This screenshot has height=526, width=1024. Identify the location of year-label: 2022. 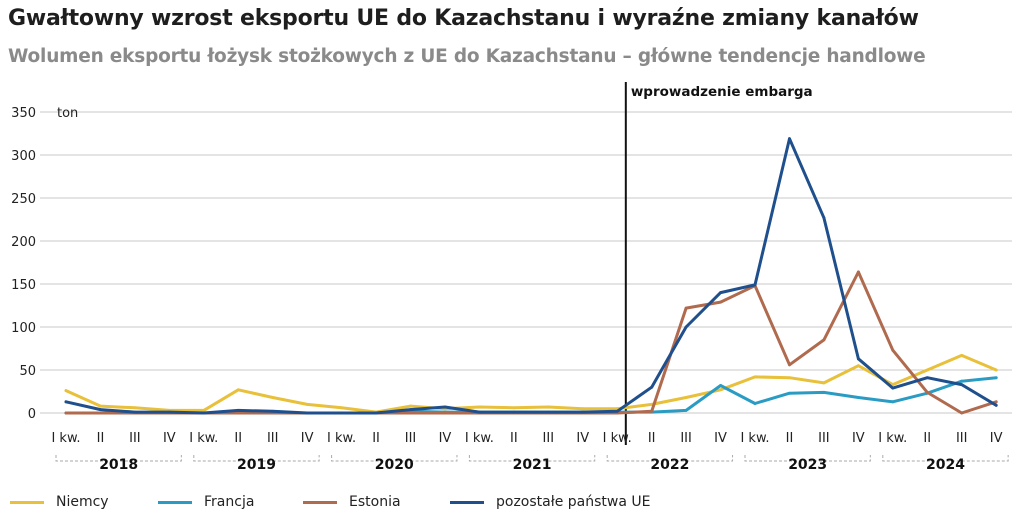
(669, 465).